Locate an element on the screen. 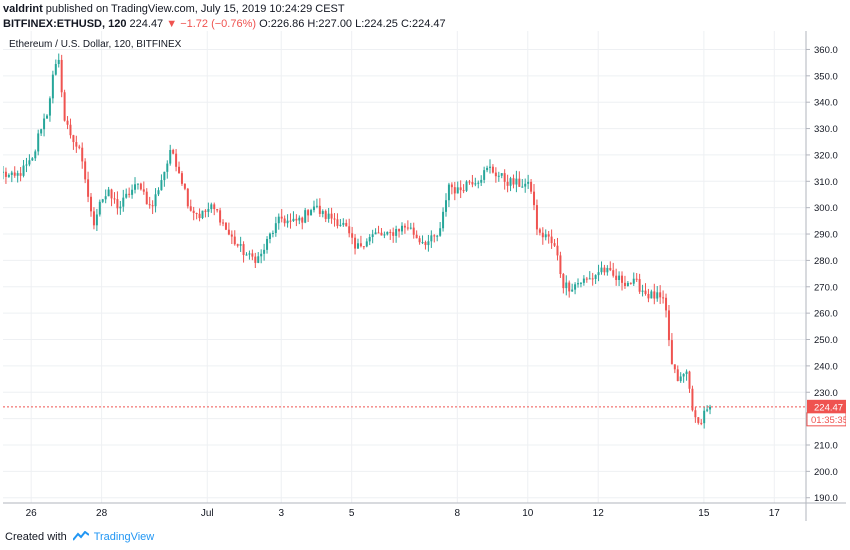  y-tick-label: 320.0 is located at coordinates (826, 155).